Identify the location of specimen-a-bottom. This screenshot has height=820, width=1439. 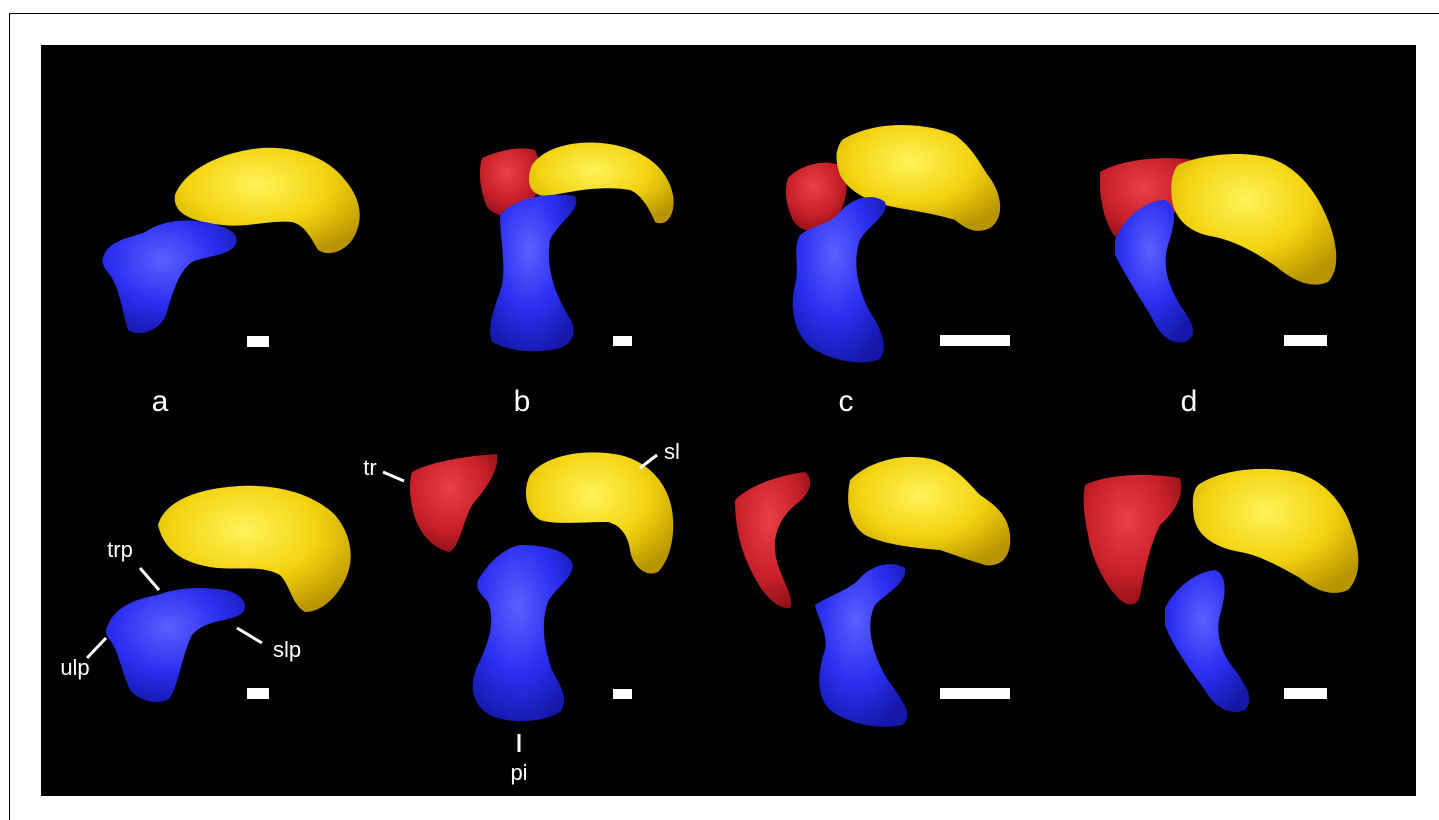
(228, 594).